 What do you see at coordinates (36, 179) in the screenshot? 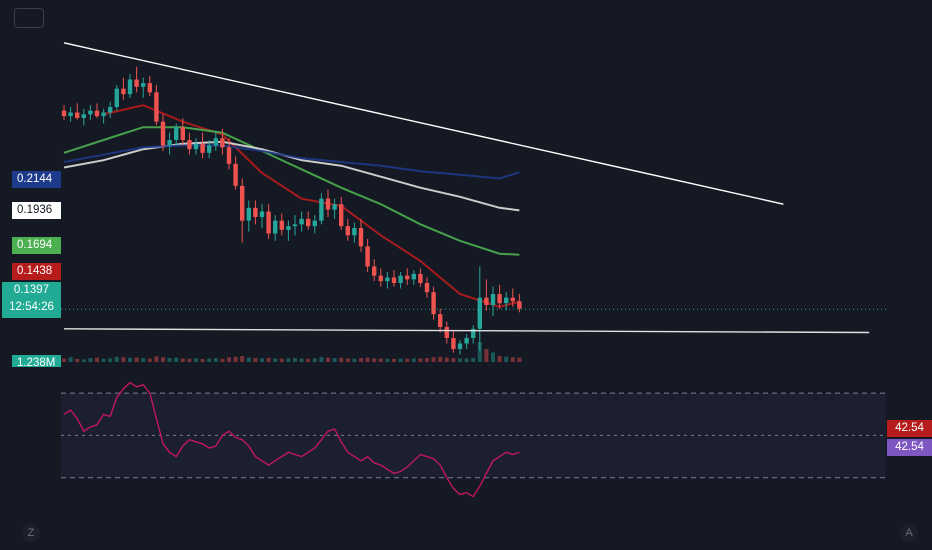
I see `ma-blue-price-label: 0.2144` at bounding box center [36, 179].